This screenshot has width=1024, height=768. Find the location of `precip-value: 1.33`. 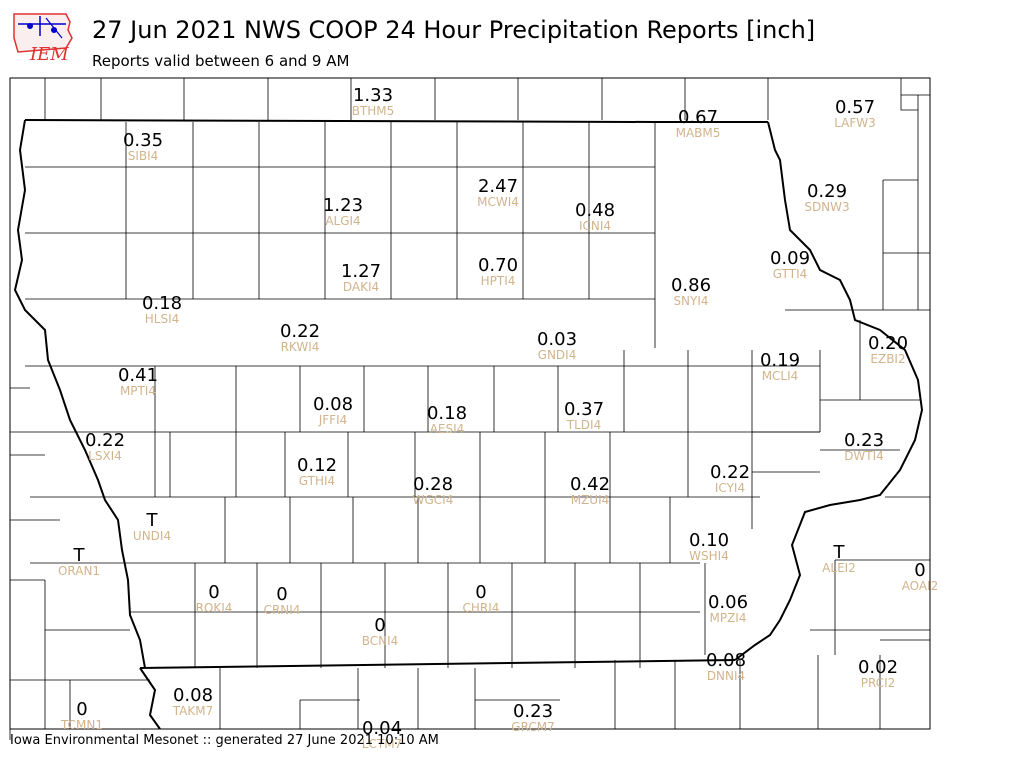

precip-value: 1.33 is located at coordinates (373, 95).